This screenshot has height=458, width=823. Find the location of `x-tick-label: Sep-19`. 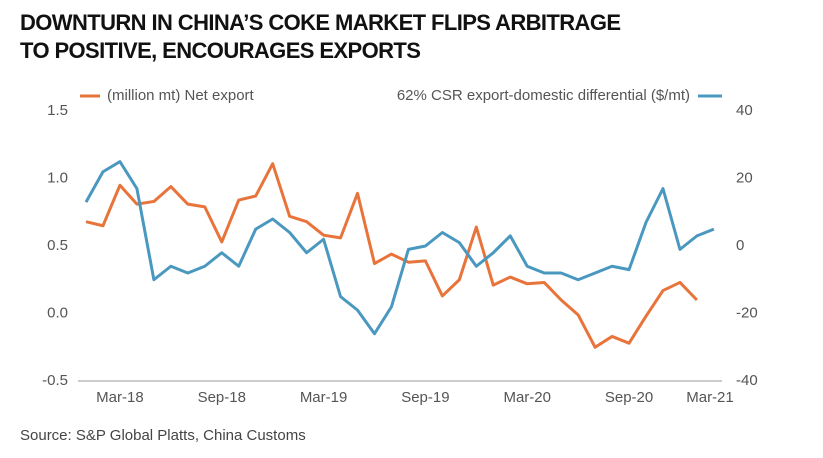

x-tick-label: Sep-19 is located at coordinates (425, 397).